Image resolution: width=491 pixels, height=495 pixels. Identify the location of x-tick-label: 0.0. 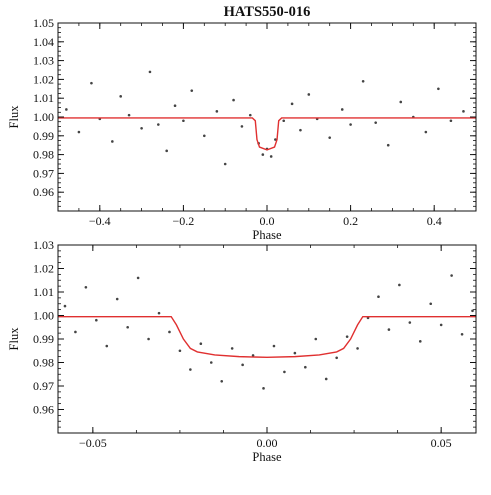
(267, 221).